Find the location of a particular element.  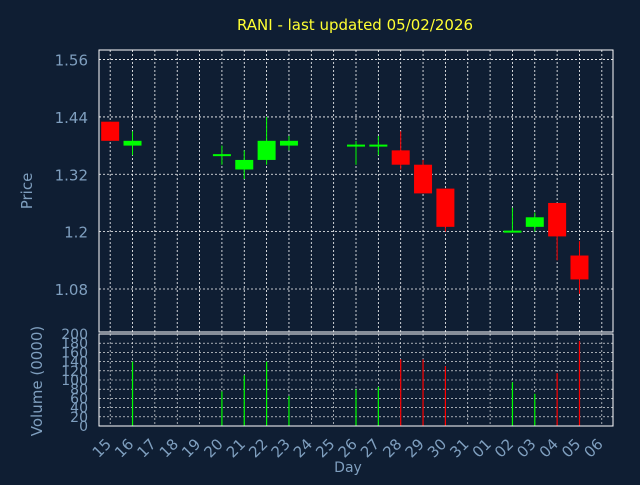

volume-tick-label: 80 is located at coordinates (79, 390).